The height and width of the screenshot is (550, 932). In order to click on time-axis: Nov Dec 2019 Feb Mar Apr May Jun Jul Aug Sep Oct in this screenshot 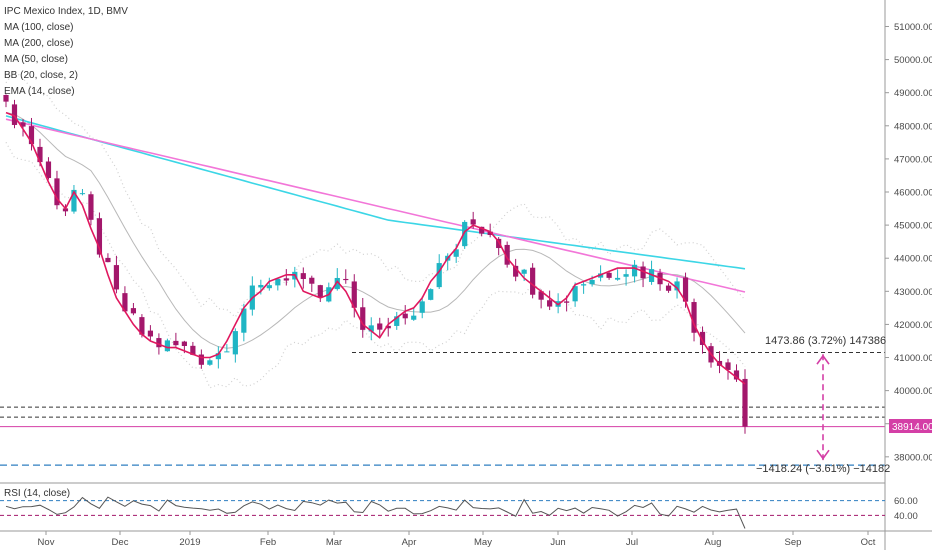, I will do `click(466, 539)`.